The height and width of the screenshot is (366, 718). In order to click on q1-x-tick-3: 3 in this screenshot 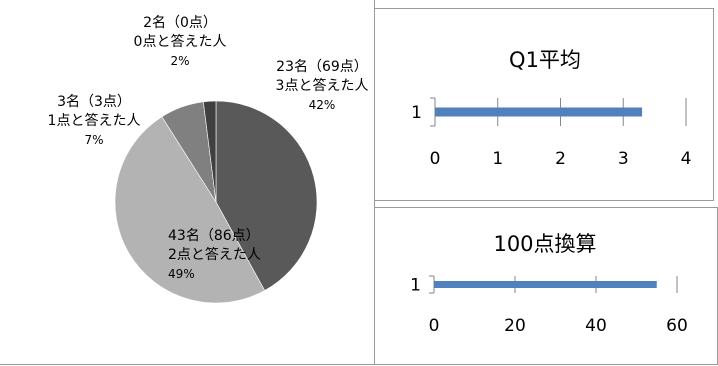, I will do `click(623, 159)`.